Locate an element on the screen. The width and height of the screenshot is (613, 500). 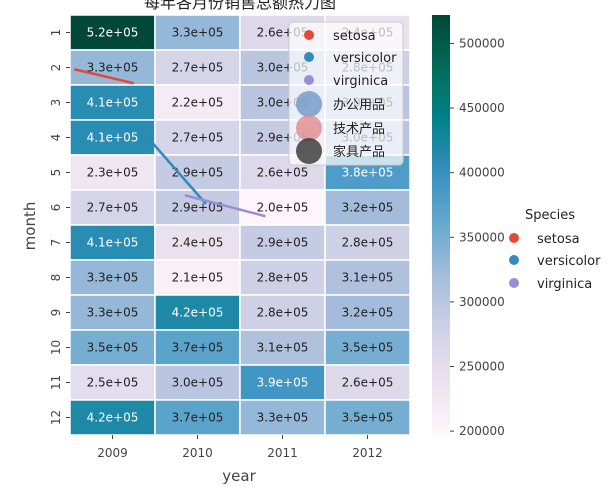
legend-inner-label: 技术产品 is located at coordinates (359, 129).